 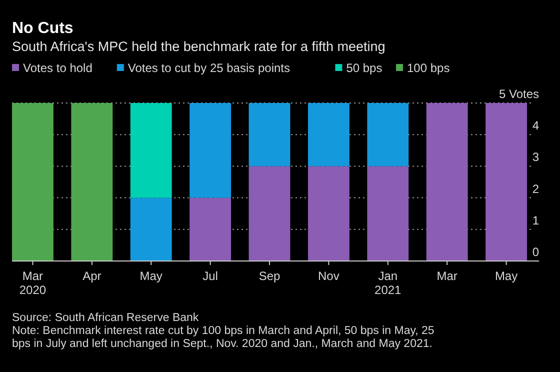 What do you see at coordinates (199, 46) in the screenshot?
I see `chart-subtitle: South Africa's MPC held the benchmark rate for a fifth meeting` at bounding box center [199, 46].